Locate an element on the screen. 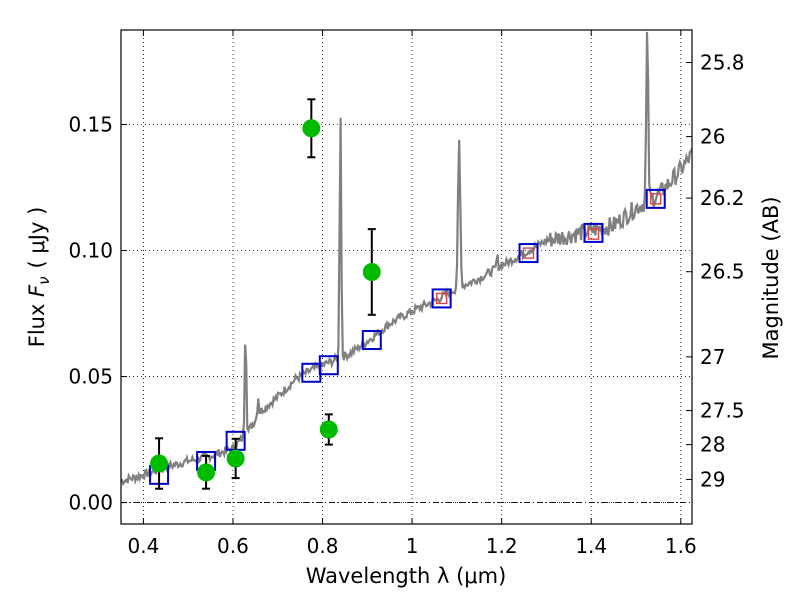  x-tick-label: 0.6 is located at coordinates (233, 546).